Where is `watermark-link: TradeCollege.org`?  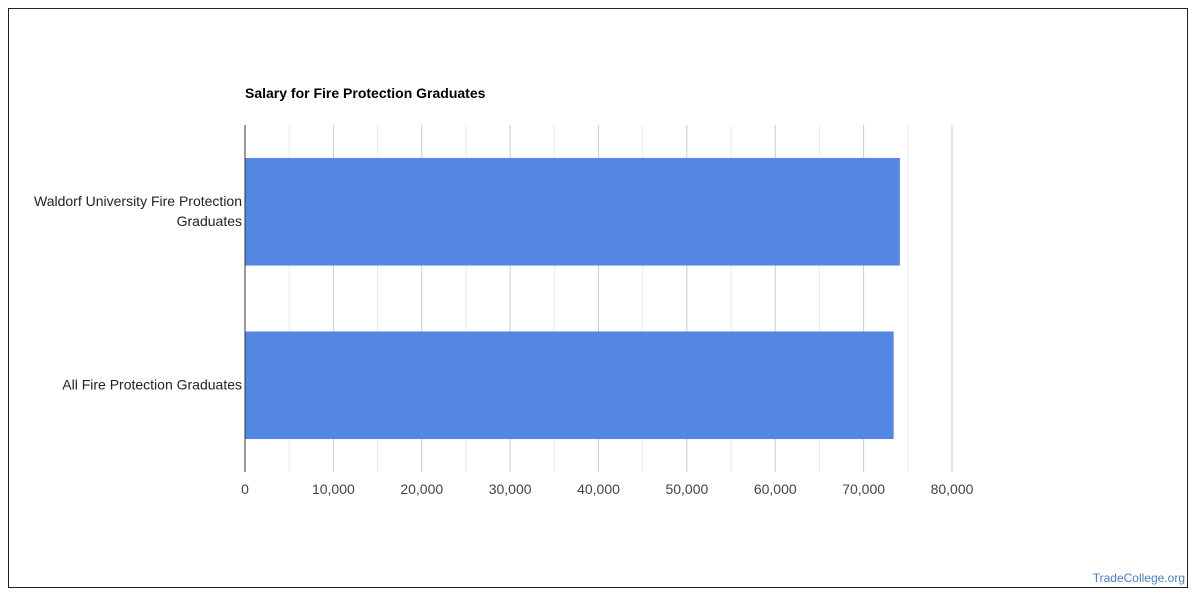
watermark-link: TradeCollege.org is located at coordinates (1138, 578).